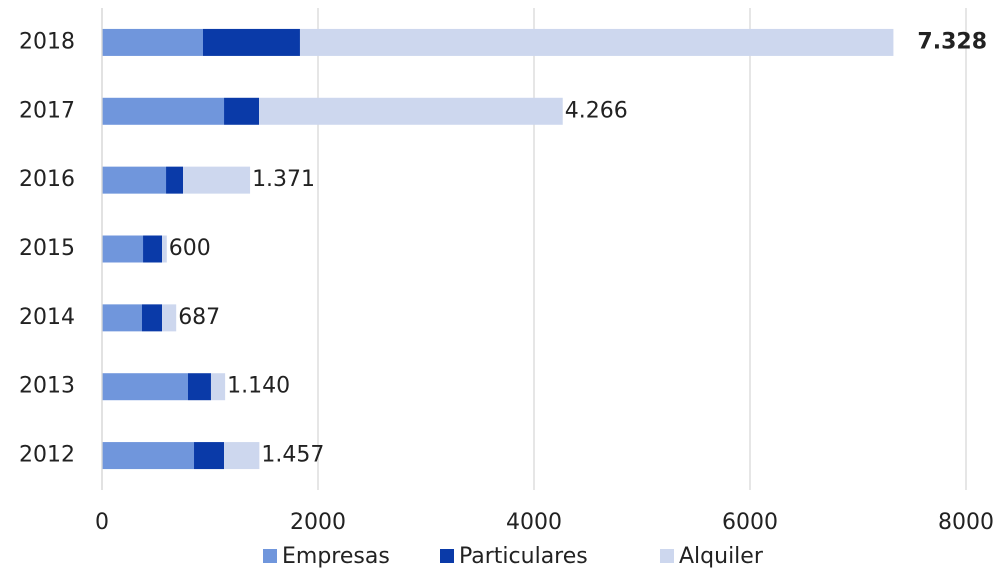  I want to click on x-tick-label: 6000, so click(750, 522).